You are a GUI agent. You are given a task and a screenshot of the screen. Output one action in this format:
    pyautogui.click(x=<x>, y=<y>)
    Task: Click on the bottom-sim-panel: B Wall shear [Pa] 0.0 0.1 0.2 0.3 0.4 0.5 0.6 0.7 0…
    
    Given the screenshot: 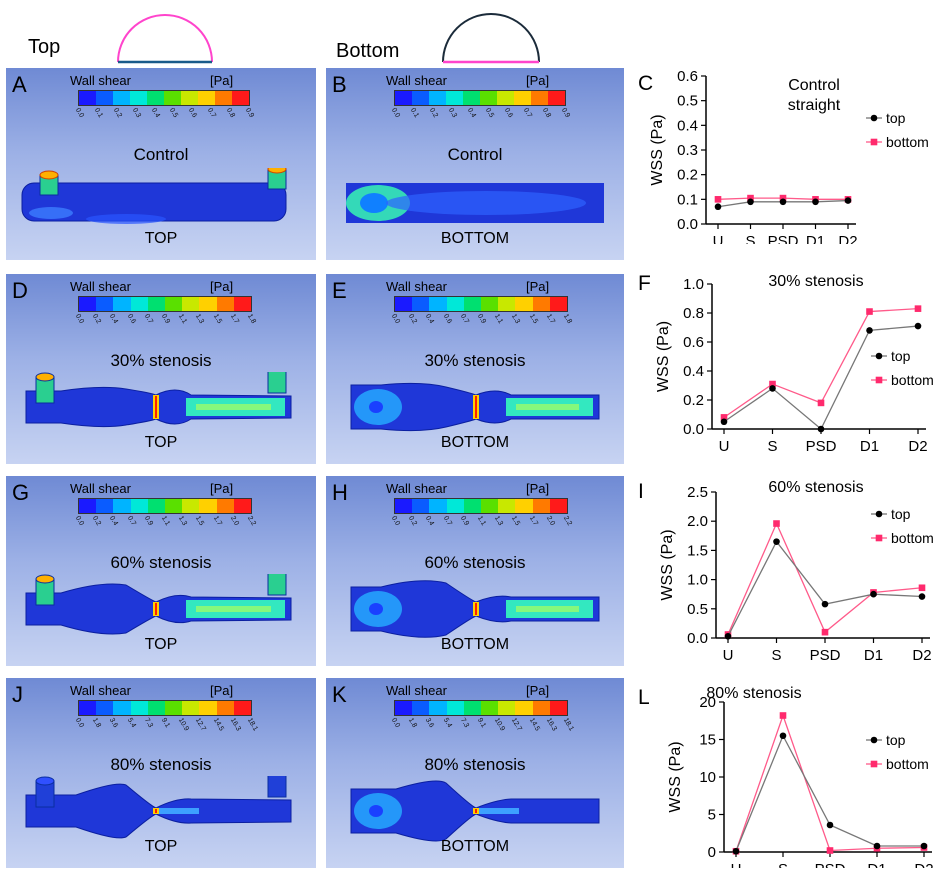 What is the action you would take?
    pyautogui.click(x=475, y=164)
    